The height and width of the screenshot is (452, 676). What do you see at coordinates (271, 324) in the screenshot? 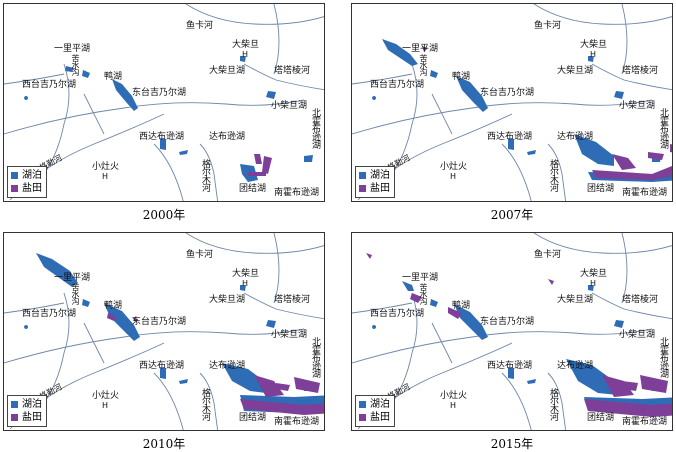
I see `lake-xiaoqaidam` at bounding box center [271, 324].